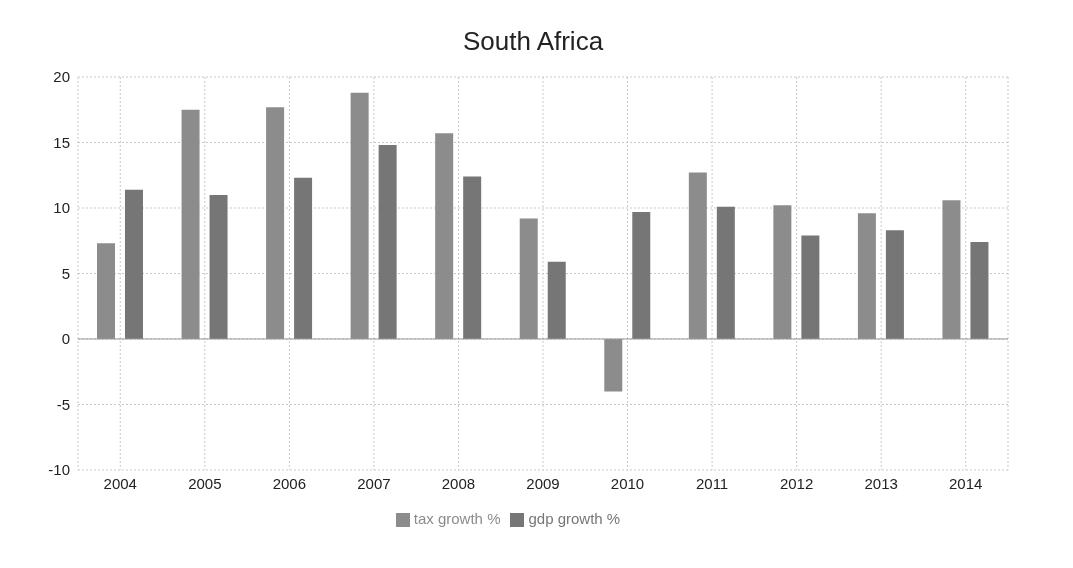 The image size is (1073, 568). Describe the element at coordinates (65, 273) in the screenshot. I see `y-tick-label: 5` at that location.